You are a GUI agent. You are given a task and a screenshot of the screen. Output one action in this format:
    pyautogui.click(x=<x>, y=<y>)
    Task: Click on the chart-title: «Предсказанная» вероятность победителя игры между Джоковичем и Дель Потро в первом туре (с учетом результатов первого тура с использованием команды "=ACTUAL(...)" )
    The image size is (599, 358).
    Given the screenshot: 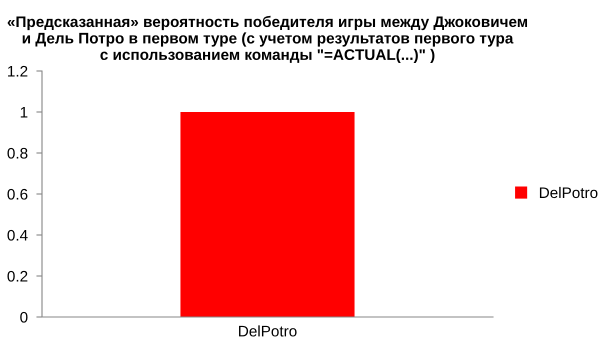 What is the action you would take?
    pyautogui.click(x=268, y=40)
    